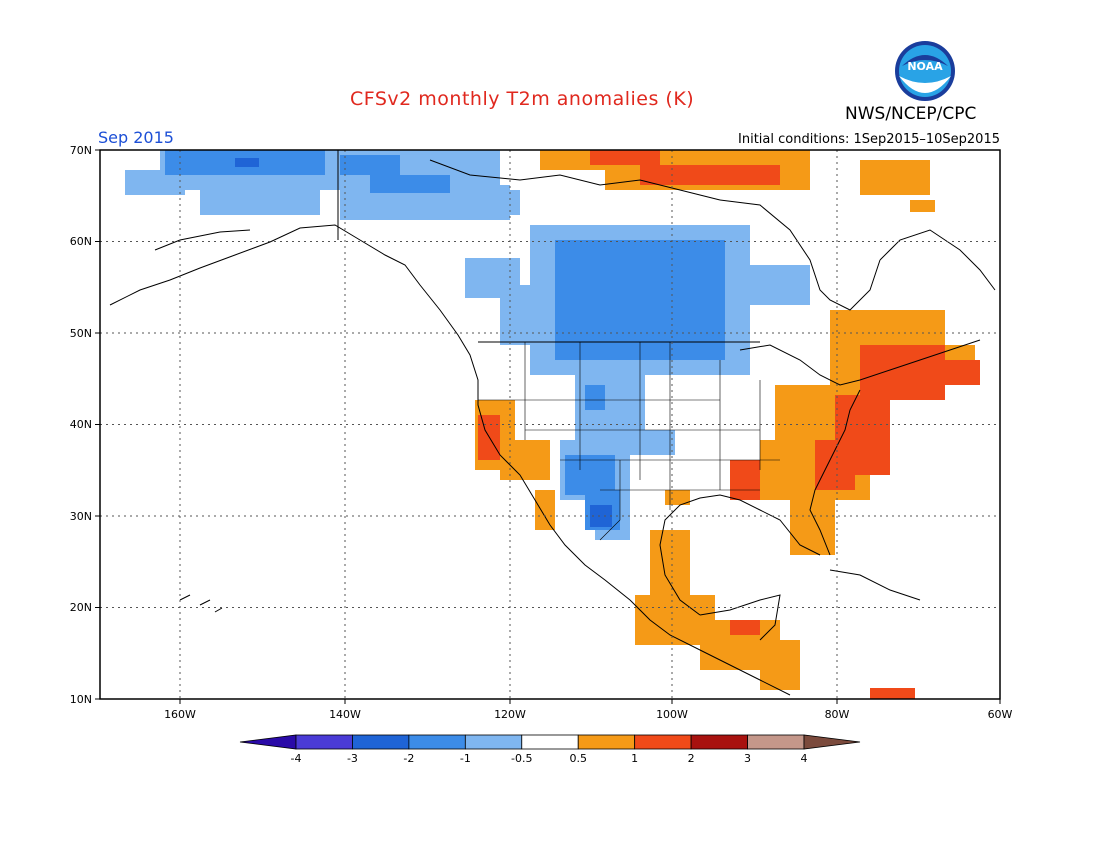 This screenshot has width=1100, height=850. Describe the element at coordinates (745, 627) in the screenshot. I see `warm-anomaly-south-mid` at that location.